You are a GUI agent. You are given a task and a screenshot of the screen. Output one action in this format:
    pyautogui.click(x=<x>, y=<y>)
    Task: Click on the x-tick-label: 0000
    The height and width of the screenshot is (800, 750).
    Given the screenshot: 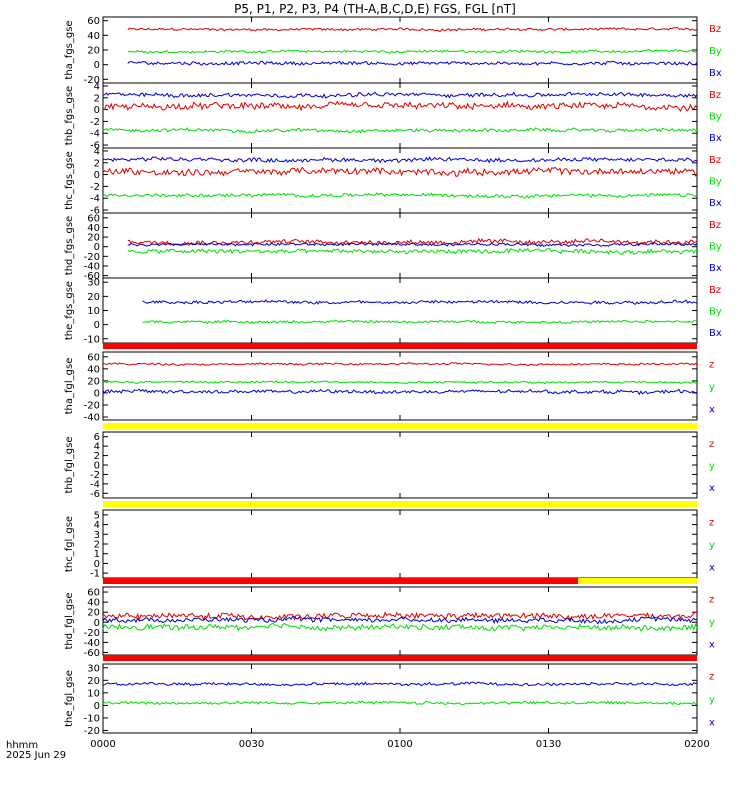 What is the action you would take?
    pyautogui.click(x=102, y=744)
    